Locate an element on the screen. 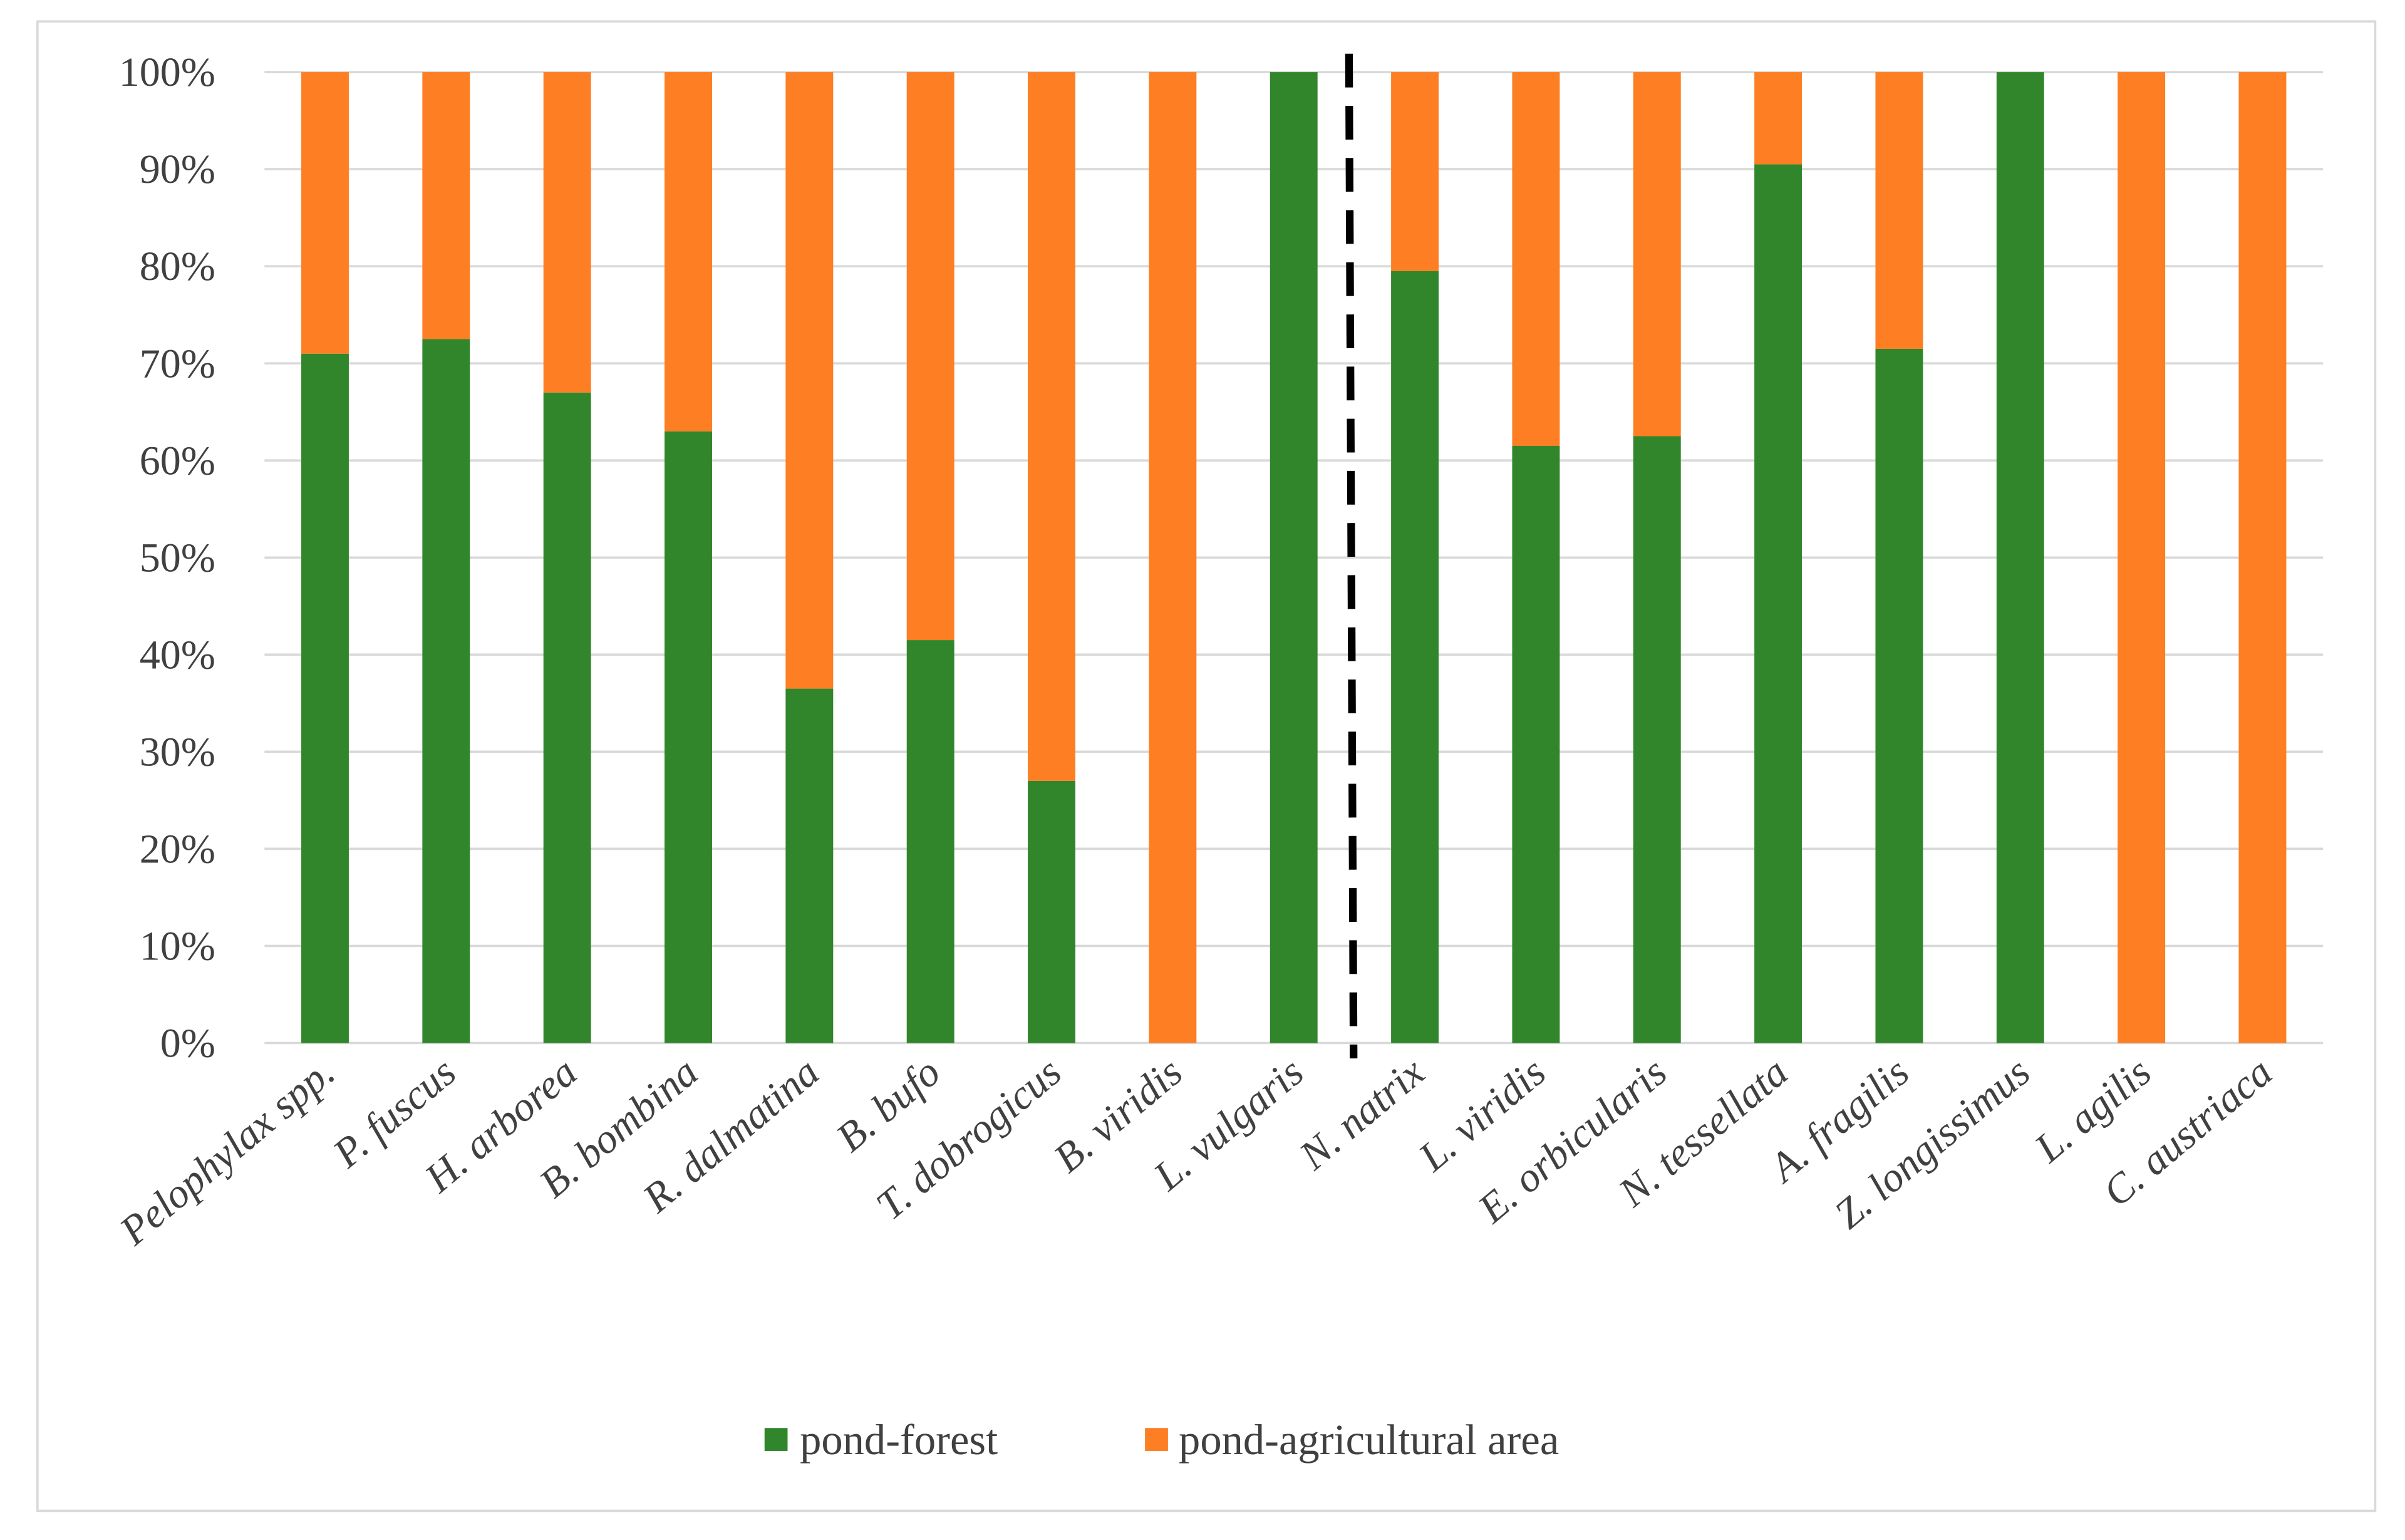 This screenshot has height=1540, width=2405. y-tick-label: 10% is located at coordinates (178, 946).